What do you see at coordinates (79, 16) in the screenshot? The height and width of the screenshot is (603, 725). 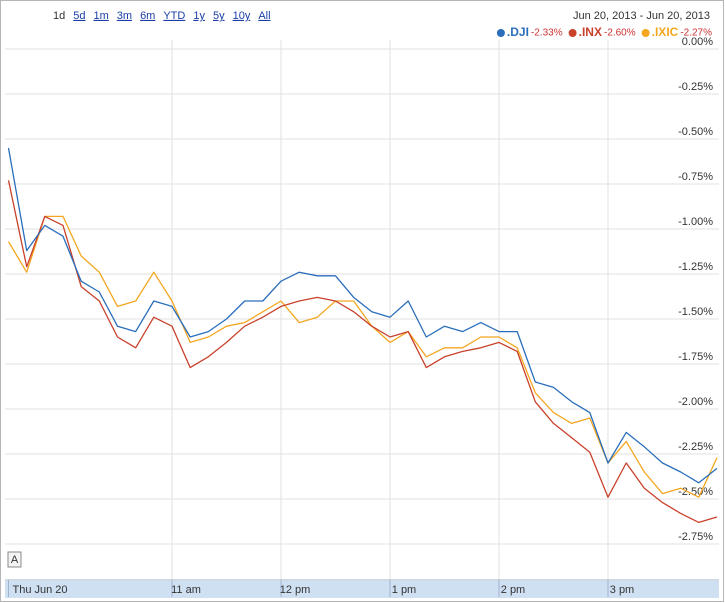 I see `range-link: 5d` at bounding box center [79, 16].